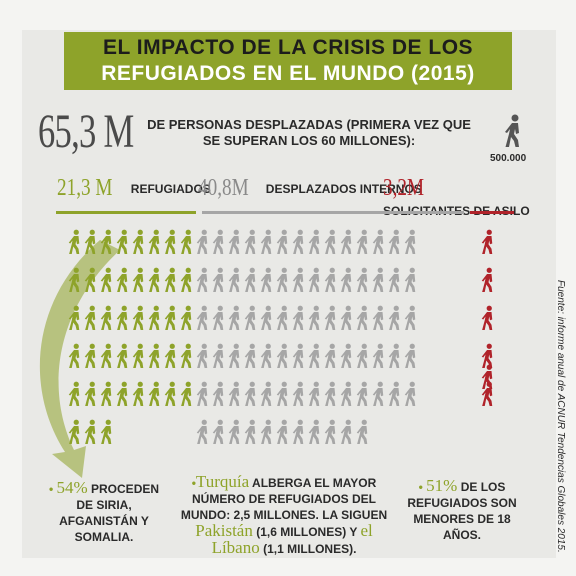 Image resolution: width=576 pixels, height=576 pixels. Describe the element at coordinates (86, 131) in the screenshot. I see `total-displaced-number: 65,3 M` at that location.